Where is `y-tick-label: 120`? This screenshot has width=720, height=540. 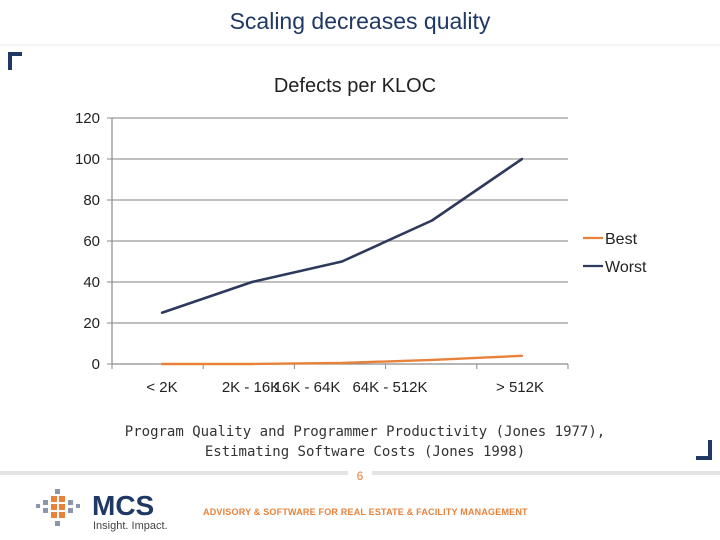 y-tick-label: 120 is located at coordinates (87, 118).